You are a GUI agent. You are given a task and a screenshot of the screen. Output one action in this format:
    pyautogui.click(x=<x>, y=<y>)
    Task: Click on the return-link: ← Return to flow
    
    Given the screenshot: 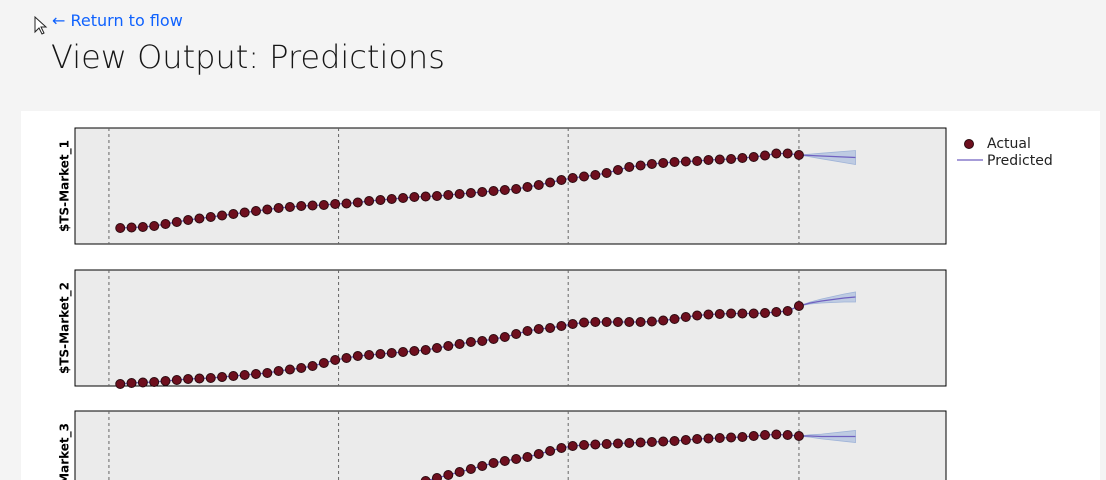 What is the action you would take?
    pyautogui.click(x=117, y=20)
    